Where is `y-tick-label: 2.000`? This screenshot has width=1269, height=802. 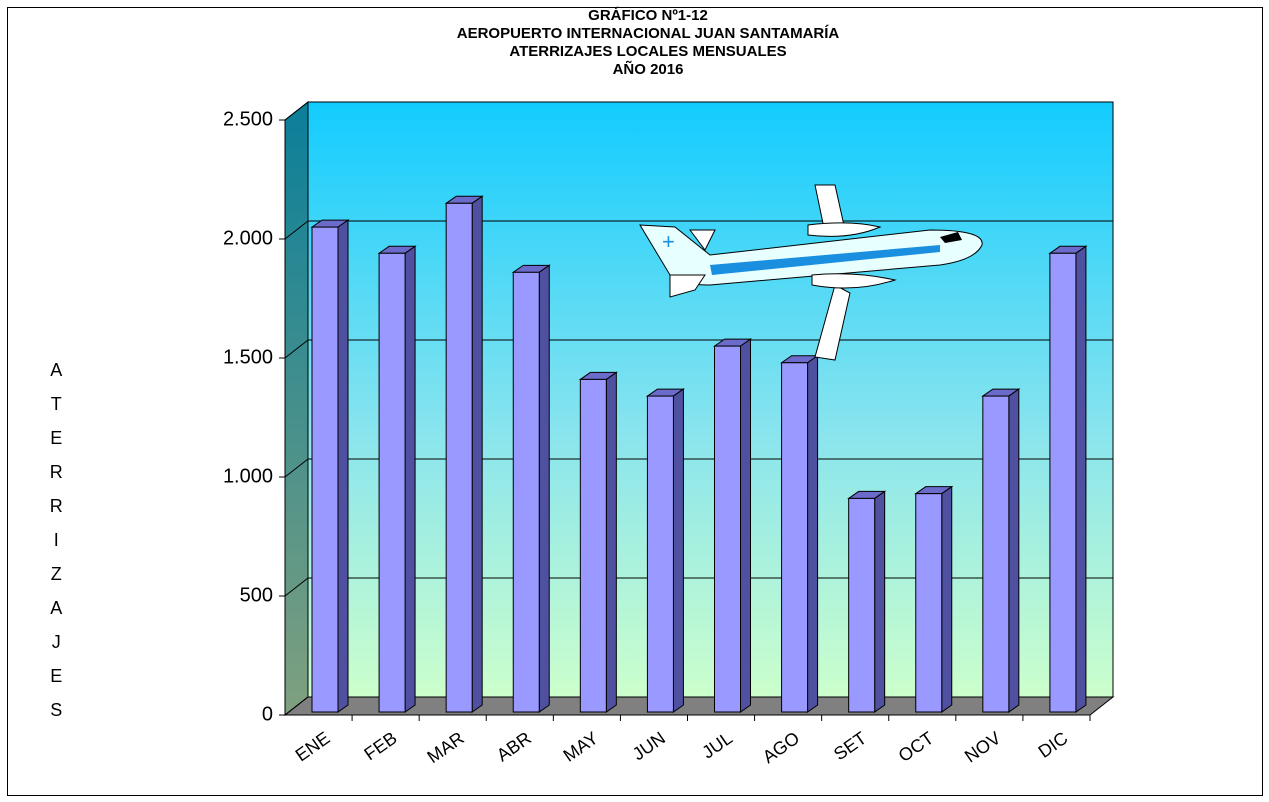 y-tick-label: 2.000 is located at coordinates (248, 238).